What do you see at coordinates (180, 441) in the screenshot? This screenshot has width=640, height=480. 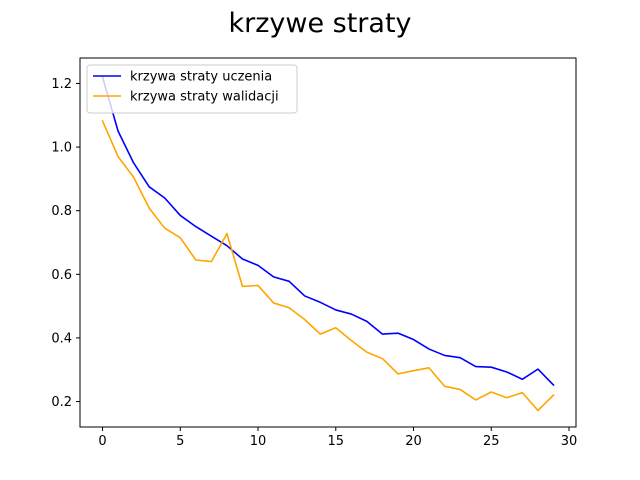 I see `x-tick-label: 5` at bounding box center [180, 441].